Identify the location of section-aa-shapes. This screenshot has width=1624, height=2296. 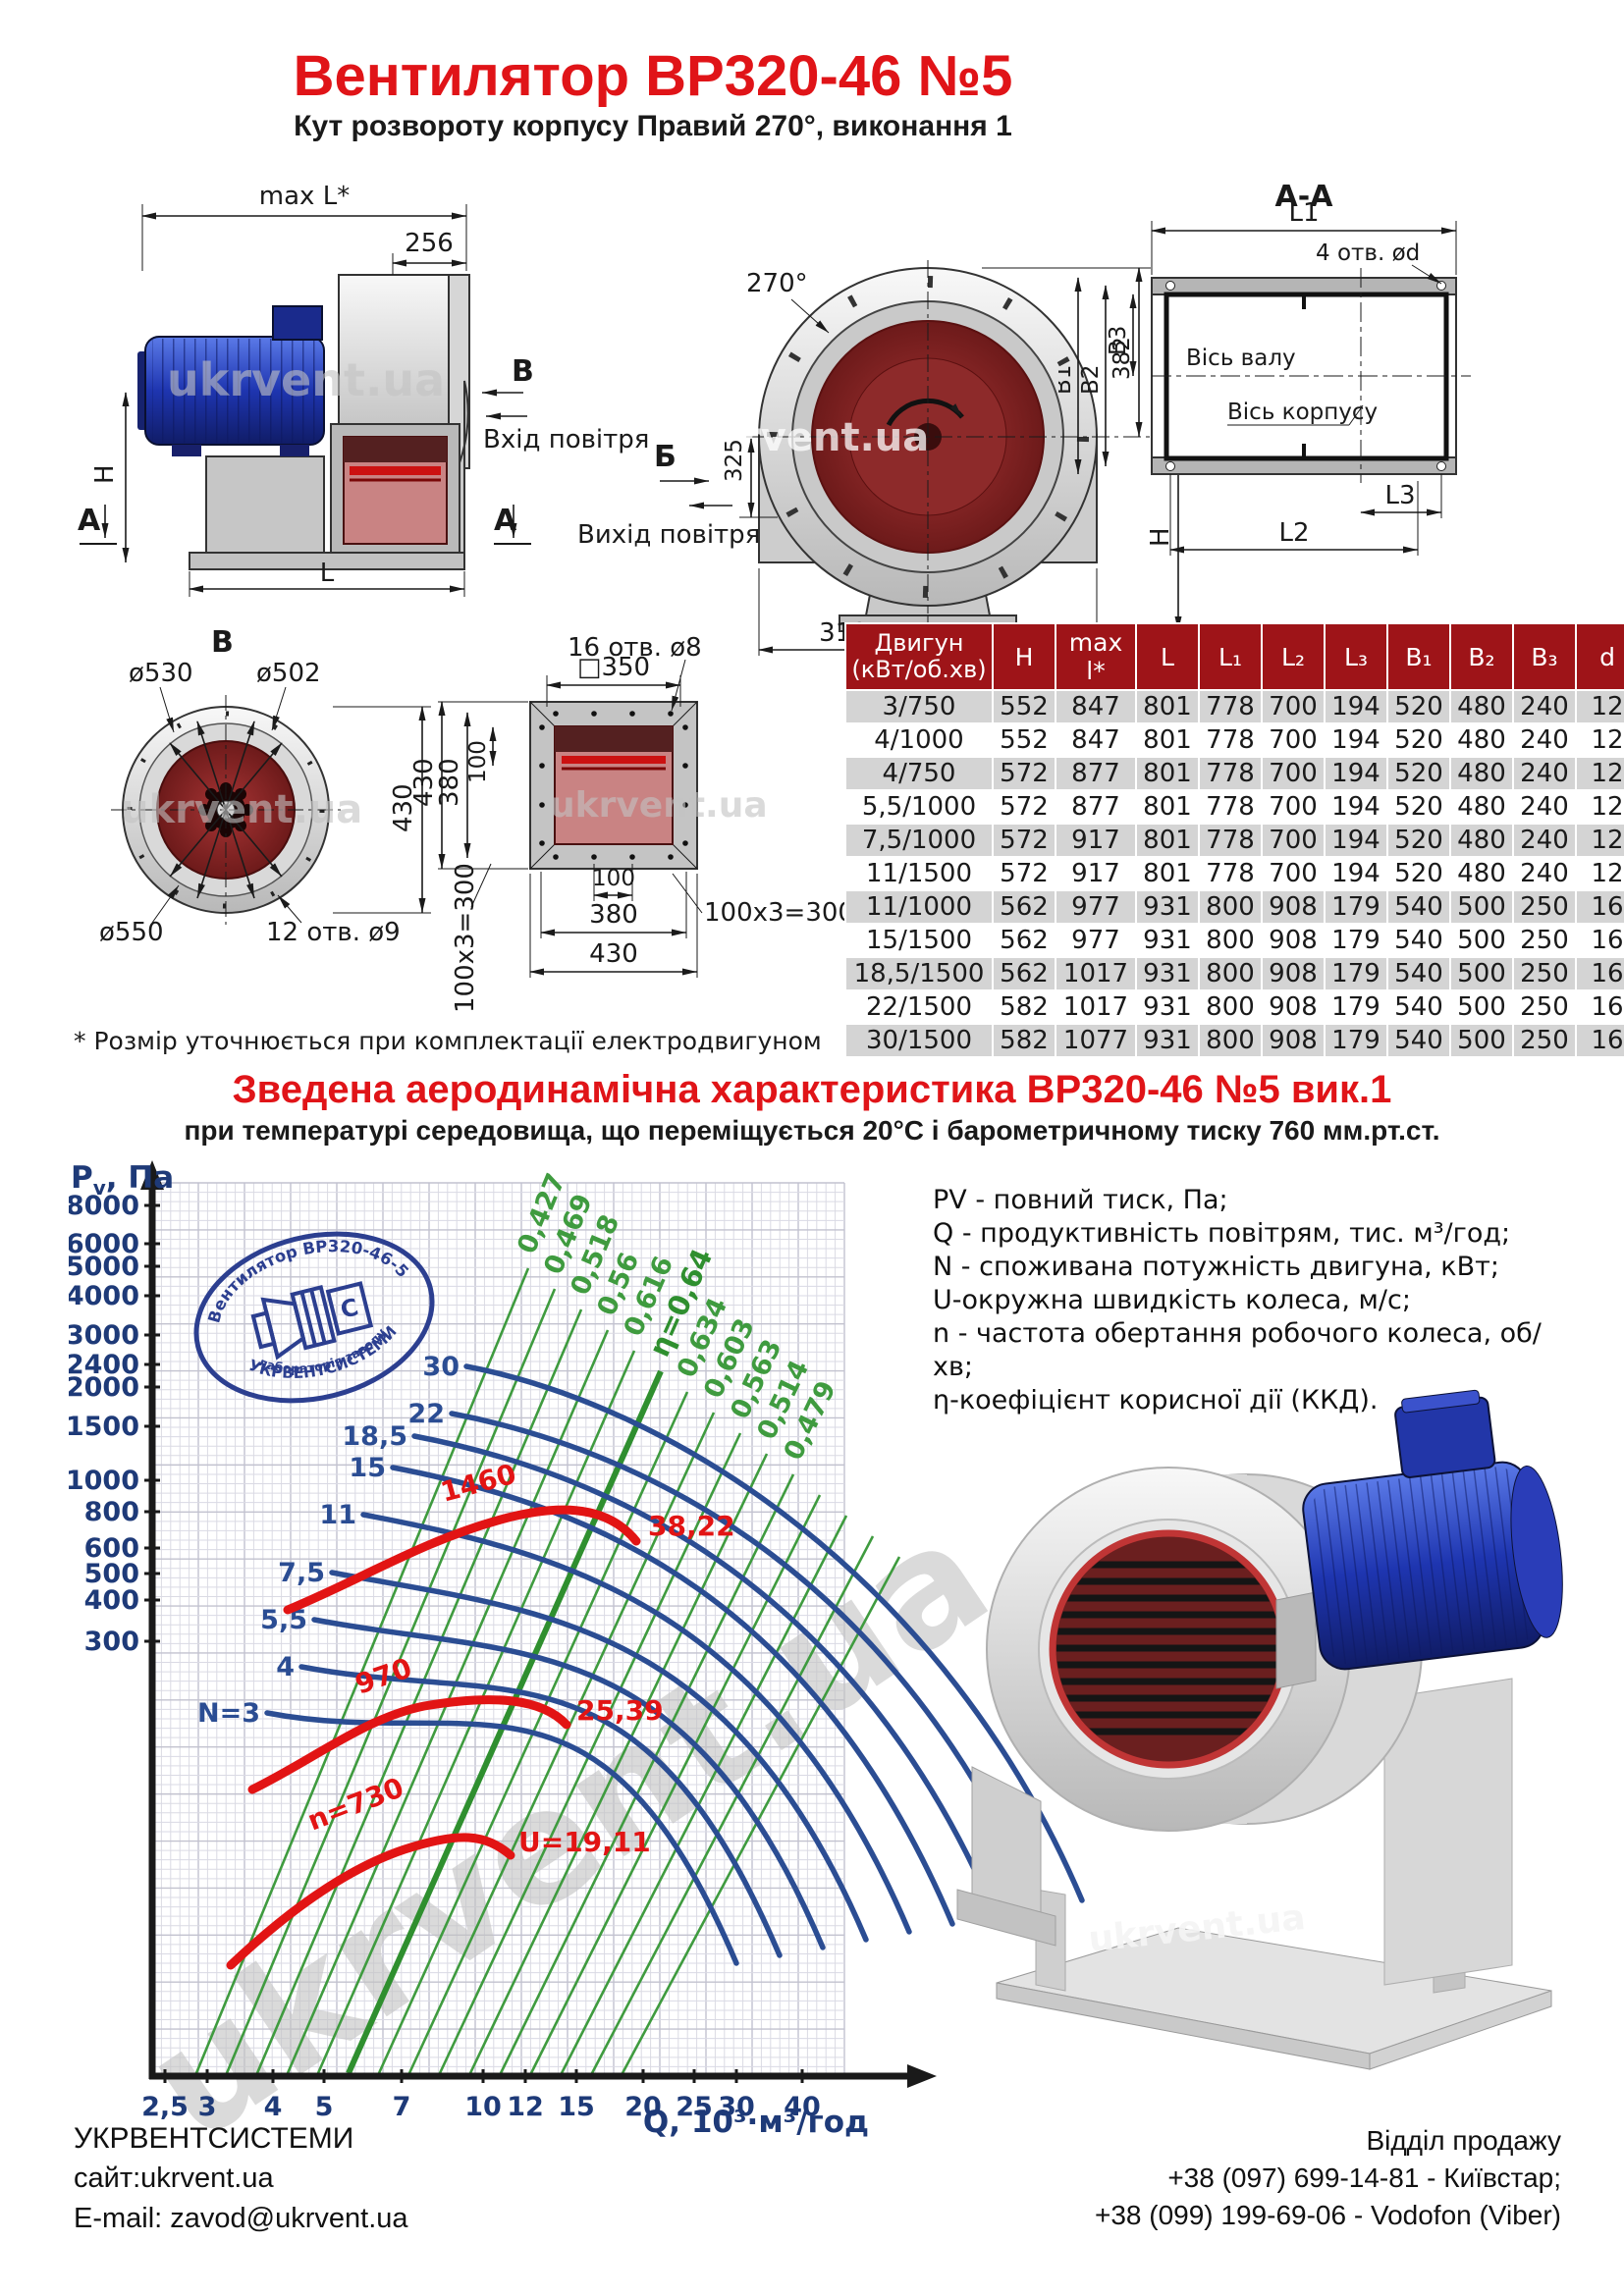
(1311, 375).